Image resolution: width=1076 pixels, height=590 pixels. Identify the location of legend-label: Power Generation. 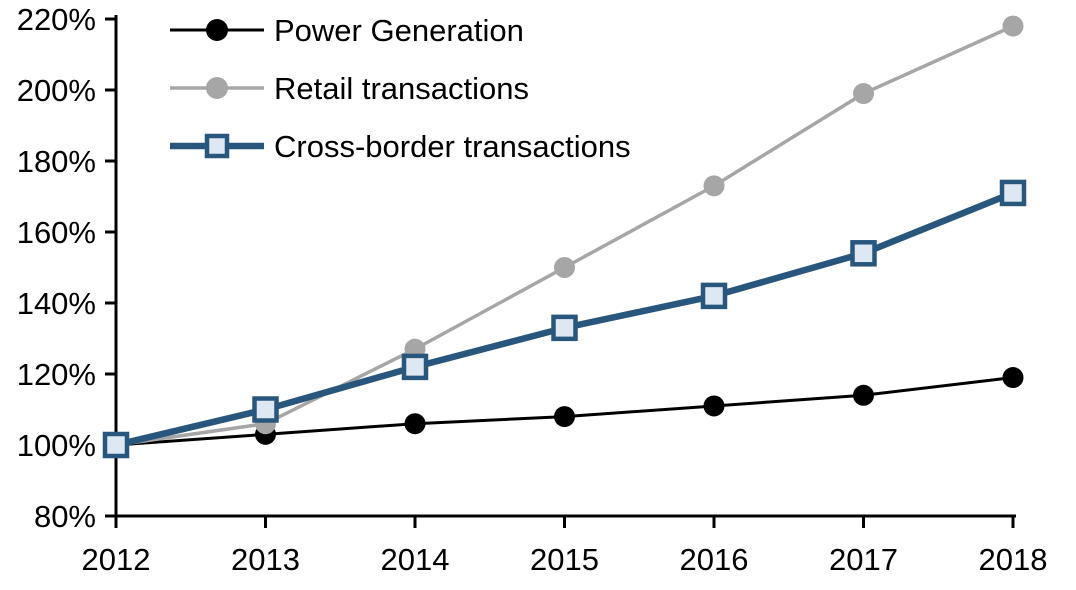
(399, 30).